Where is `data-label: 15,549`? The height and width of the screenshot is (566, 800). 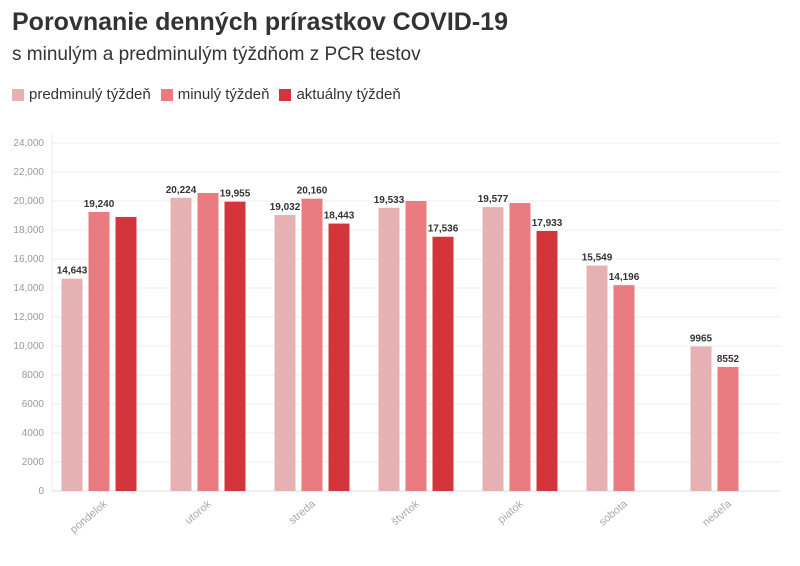 data-label: 15,549 is located at coordinates (597, 258).